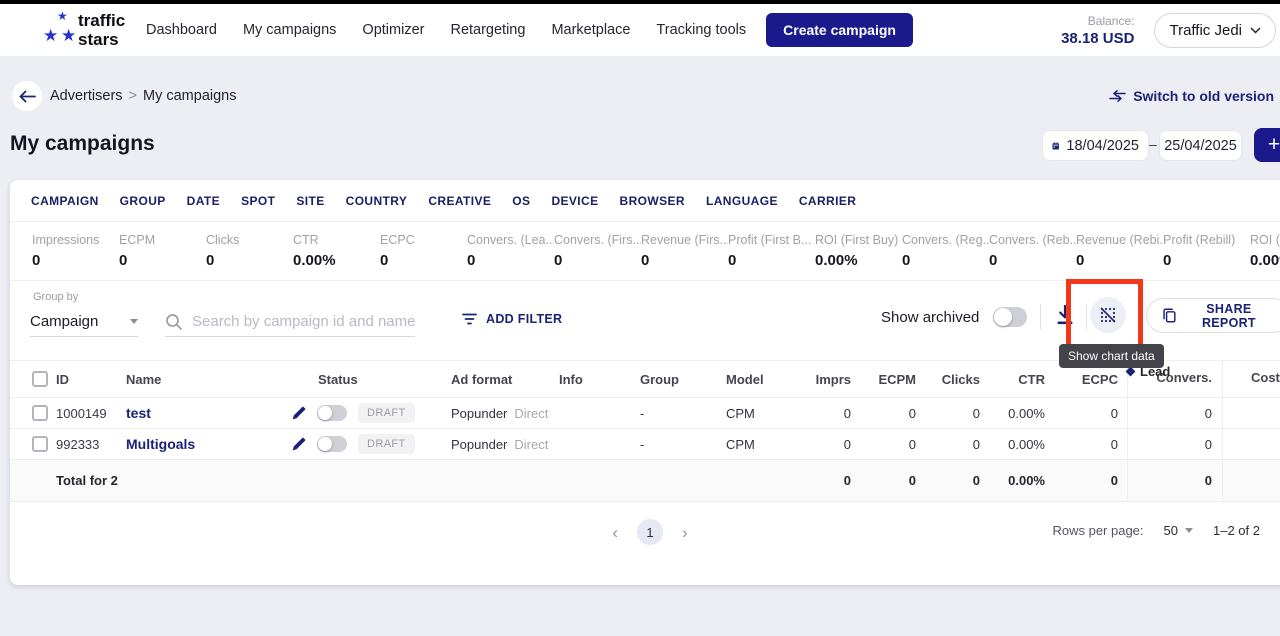  Describe the element at coordinates (740, 444) in the screenshot. I see `model-cell: CPM` at that location.